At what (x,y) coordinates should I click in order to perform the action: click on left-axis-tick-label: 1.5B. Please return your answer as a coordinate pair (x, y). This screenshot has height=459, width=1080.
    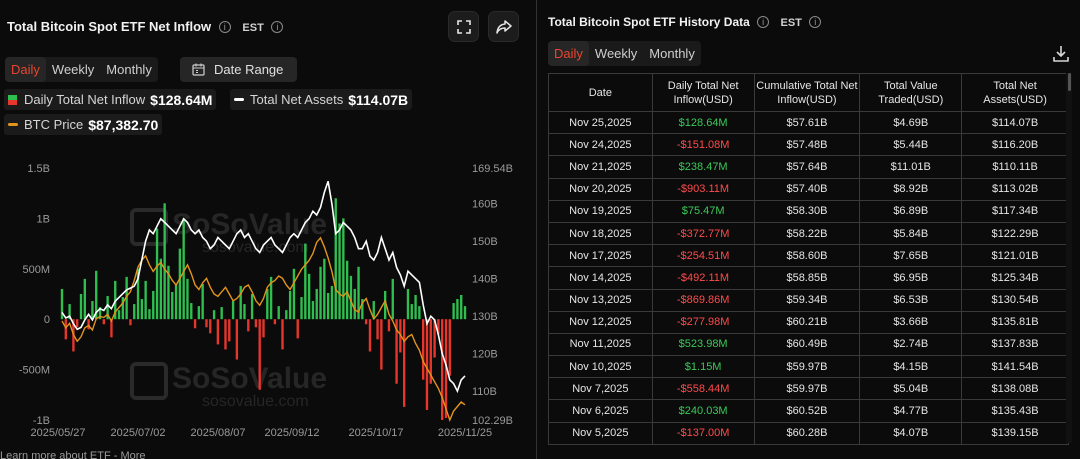
    Looking at the image, I should click on (38, 169).